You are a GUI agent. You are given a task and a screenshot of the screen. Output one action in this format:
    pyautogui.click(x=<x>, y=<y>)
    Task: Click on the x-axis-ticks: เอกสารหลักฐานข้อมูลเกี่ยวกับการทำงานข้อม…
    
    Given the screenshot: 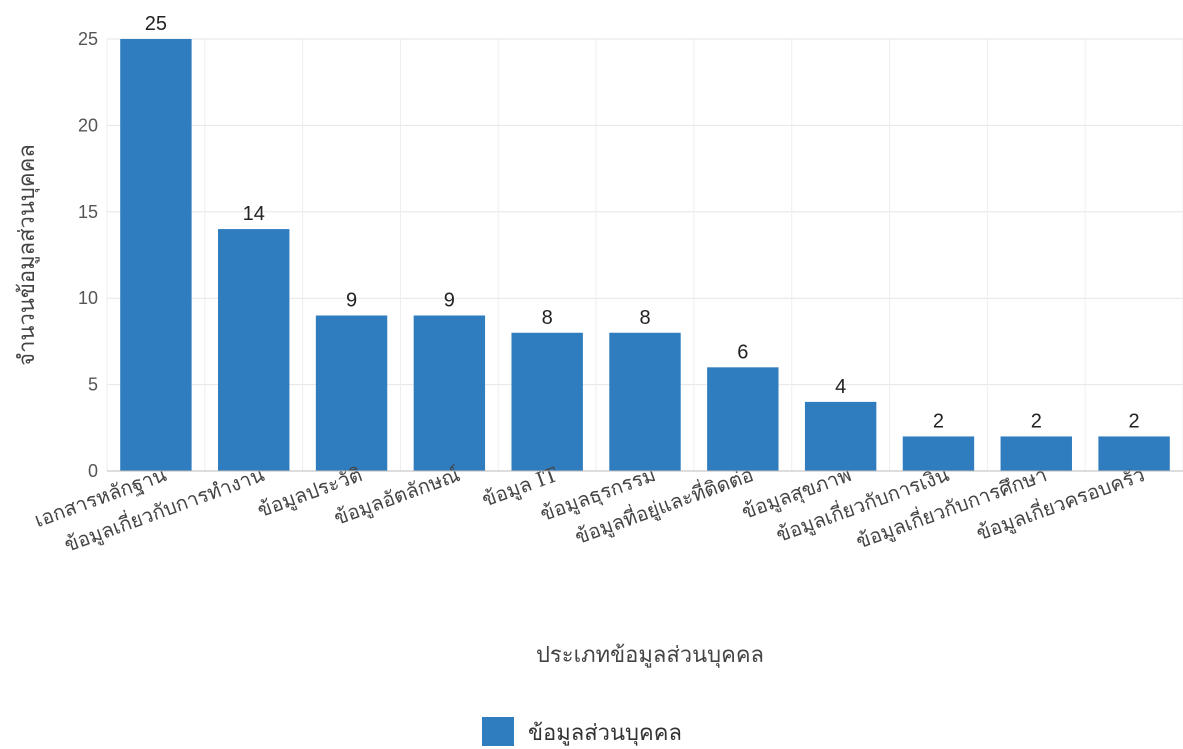 What is the action you would take?
    pyautogui.click(x=589, y=509)
    